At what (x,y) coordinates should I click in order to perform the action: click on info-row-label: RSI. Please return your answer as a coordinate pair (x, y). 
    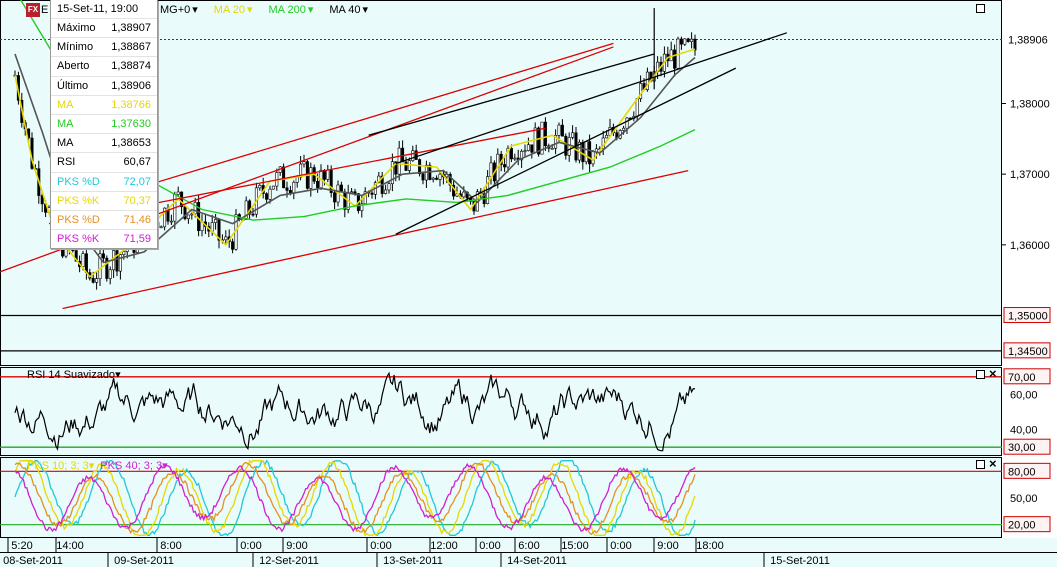
    Looking at the image, I should click on (66, 162).